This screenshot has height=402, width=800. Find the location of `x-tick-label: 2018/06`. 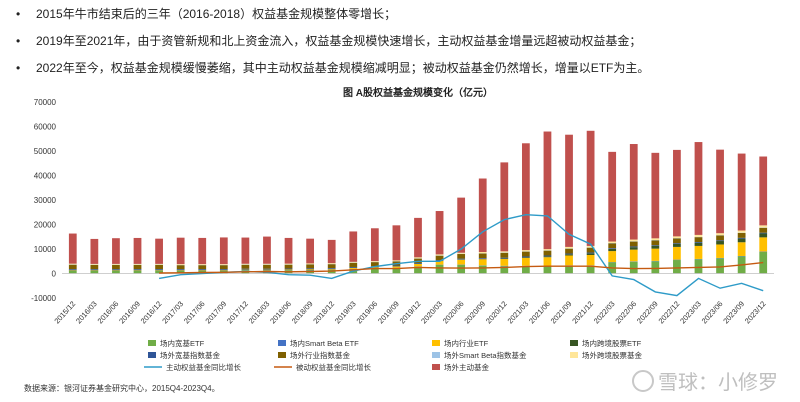

x-tick-label: 2018/06 is located at coordinates (280, 312).